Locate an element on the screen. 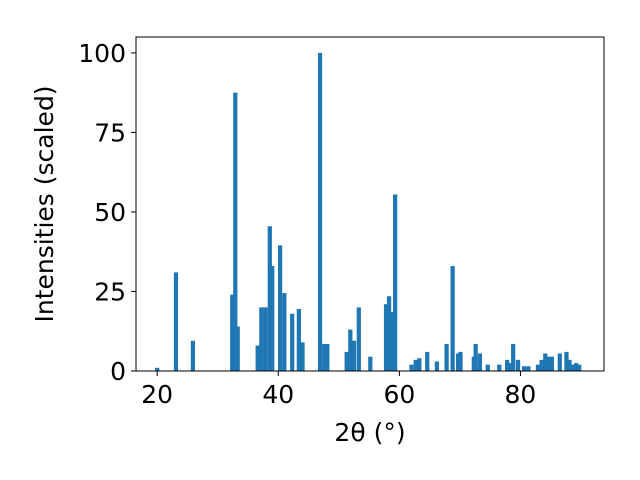 This screenshot has height=480, width=640. x-tick-label: 80 is located at coordinates (521, 394).